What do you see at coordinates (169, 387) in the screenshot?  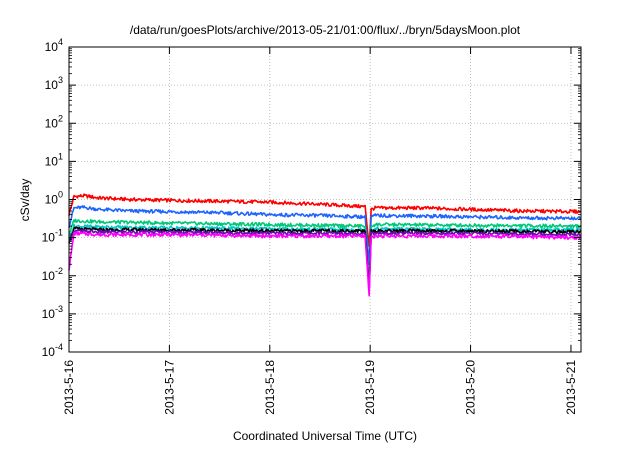 I see `x-tick-label: 2013-5-17` at bounding box center [169, 387].